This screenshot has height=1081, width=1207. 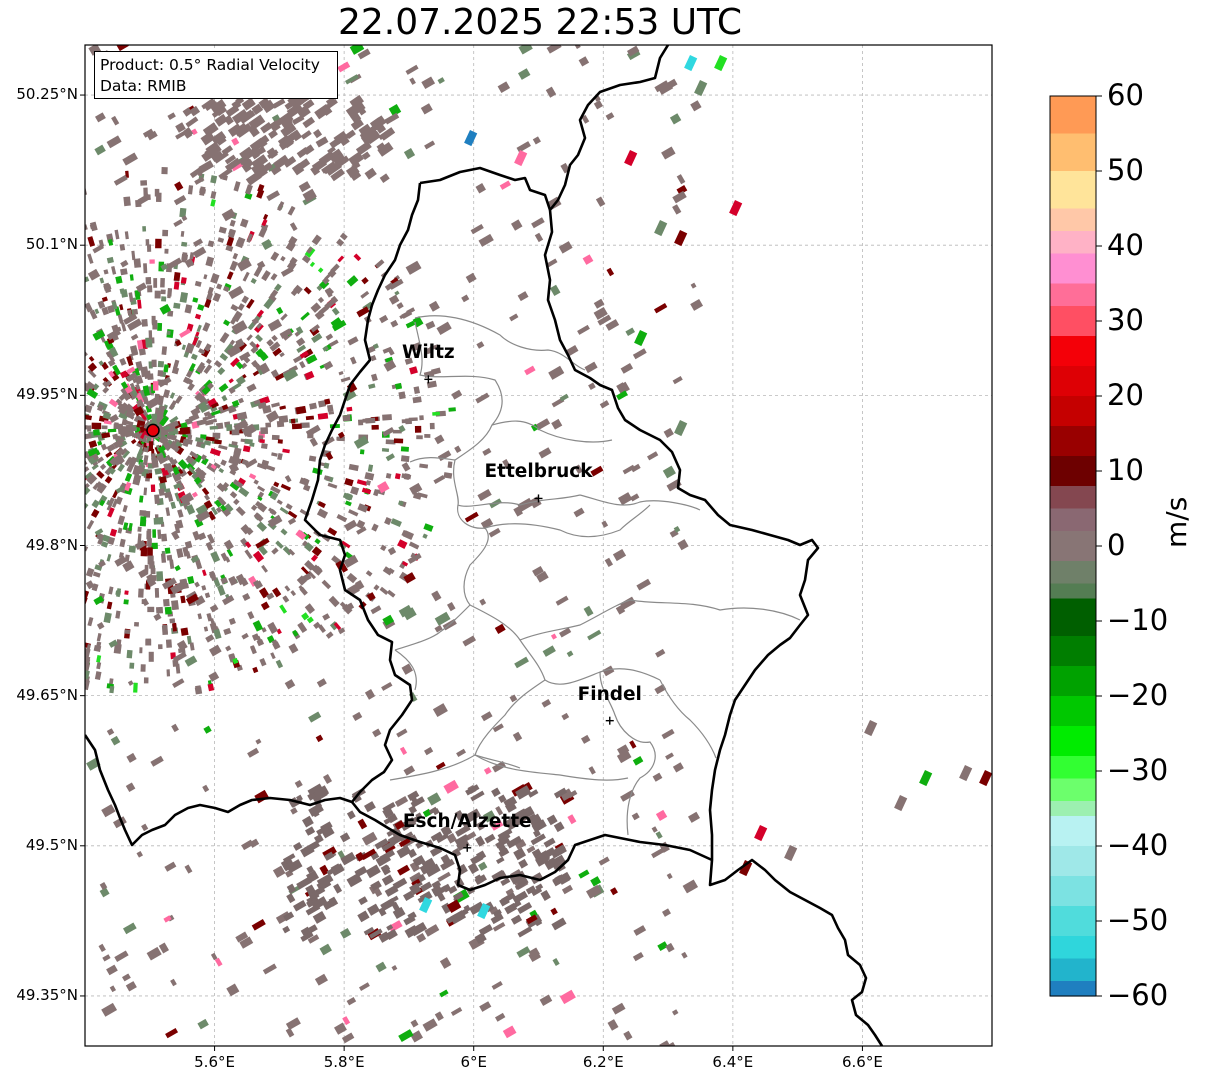 I want to click on colorbar-segment, so click(x=1073, y=831).